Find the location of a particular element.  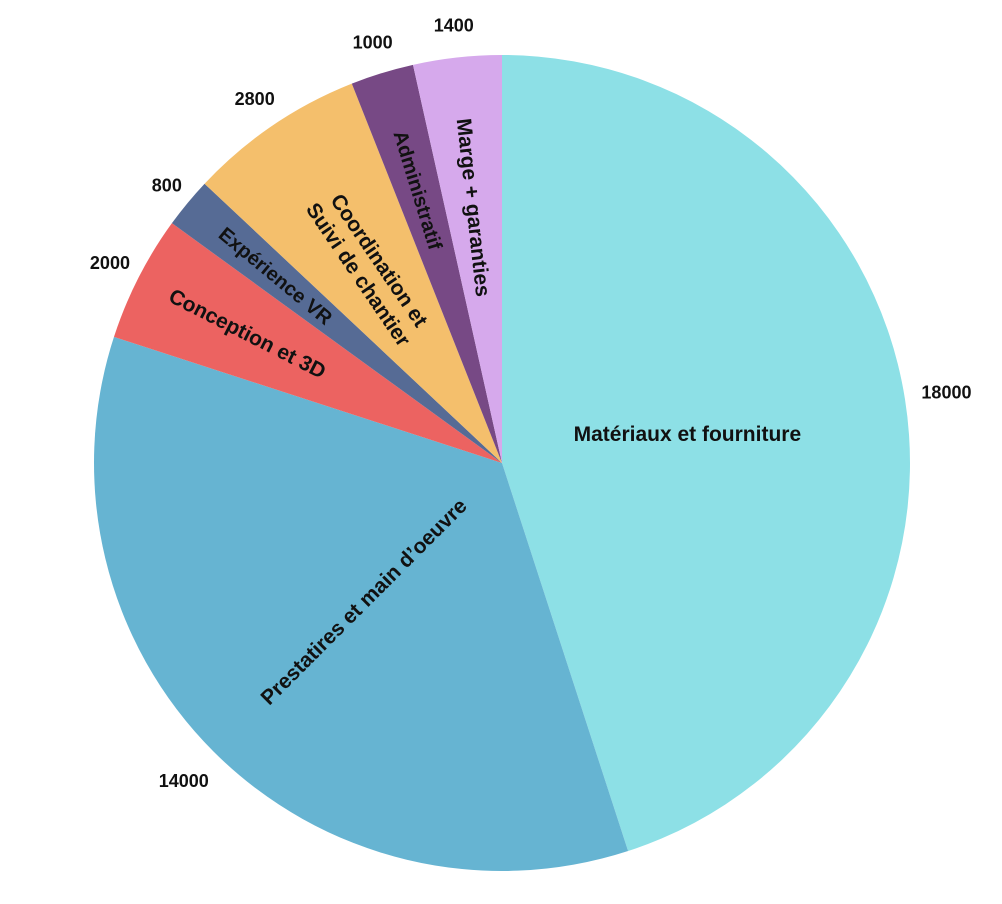

value-label-coordination-et-suivi-de-chantier: 2800 is located at coordinates (255, 99).